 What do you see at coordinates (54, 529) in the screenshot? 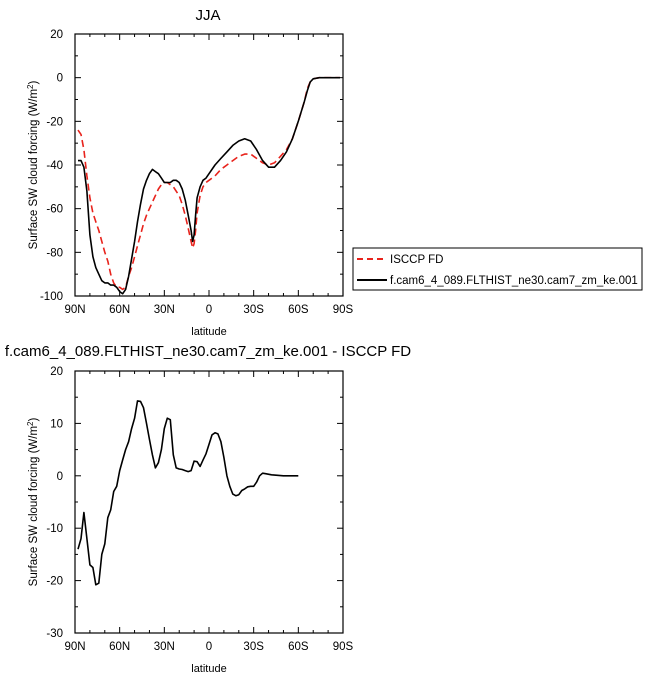
I see `y-tick-label: -10` at bounding box center [54, 529].